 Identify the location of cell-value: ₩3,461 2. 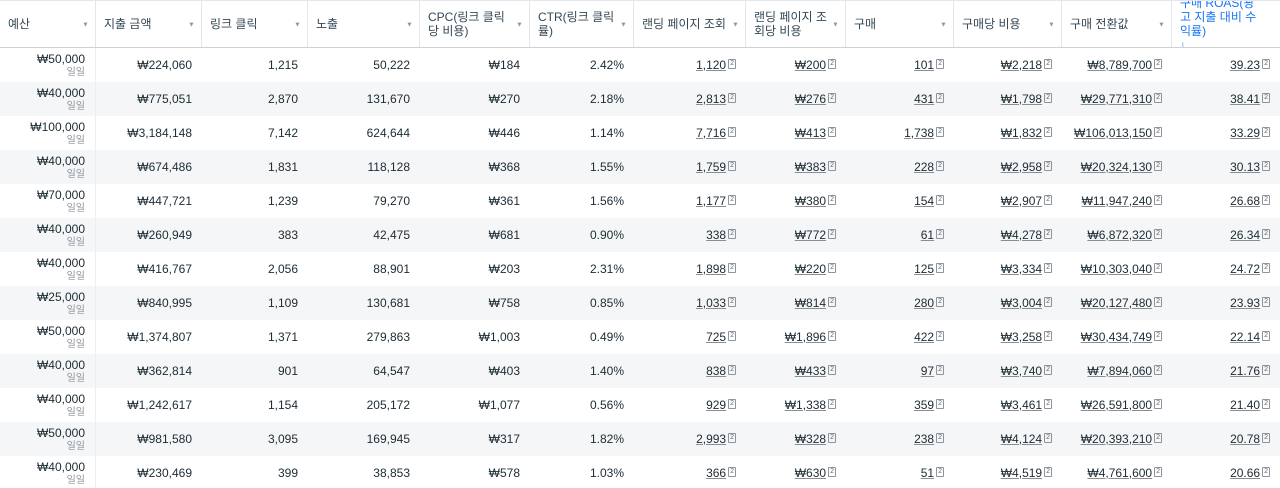
(1026, 405).